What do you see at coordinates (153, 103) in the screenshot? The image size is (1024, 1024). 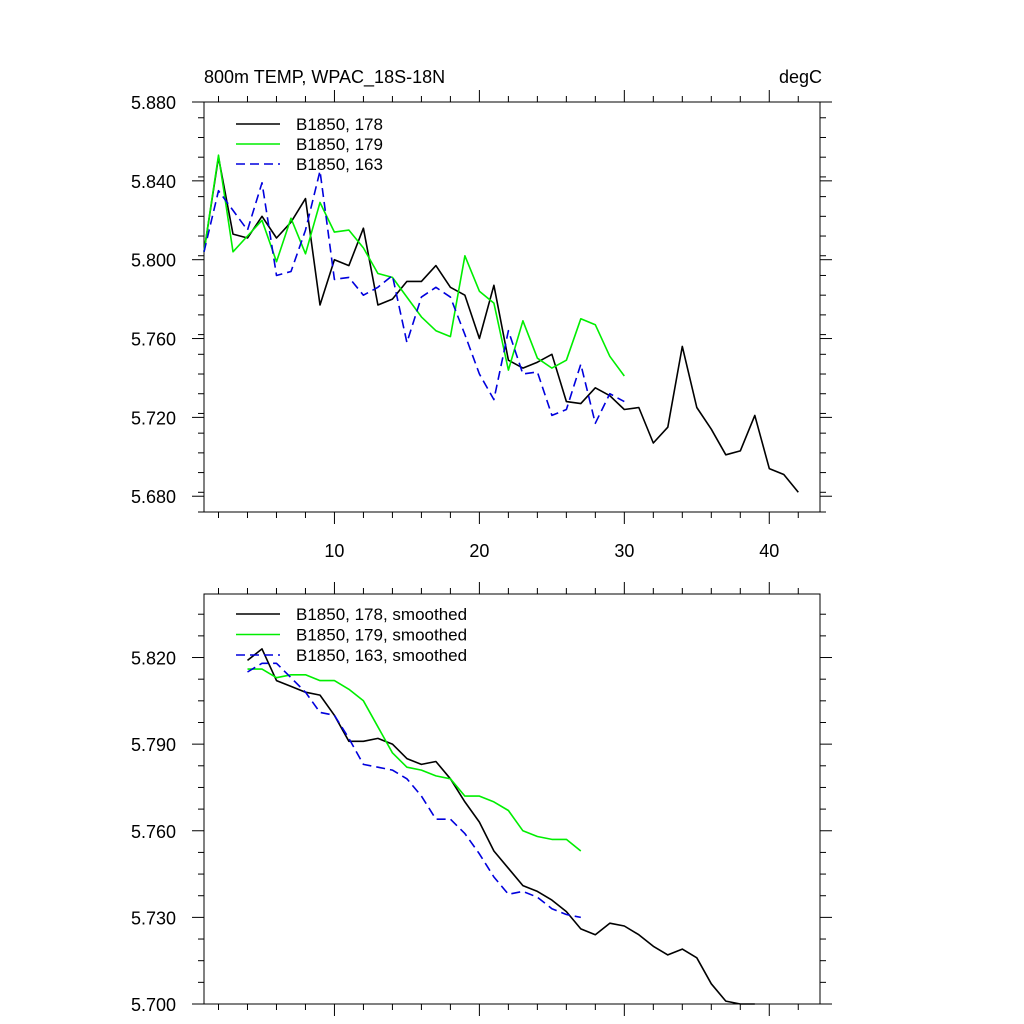 I see `top-panel-y-tick-label: 5.880` at bounding box center [153, 103].